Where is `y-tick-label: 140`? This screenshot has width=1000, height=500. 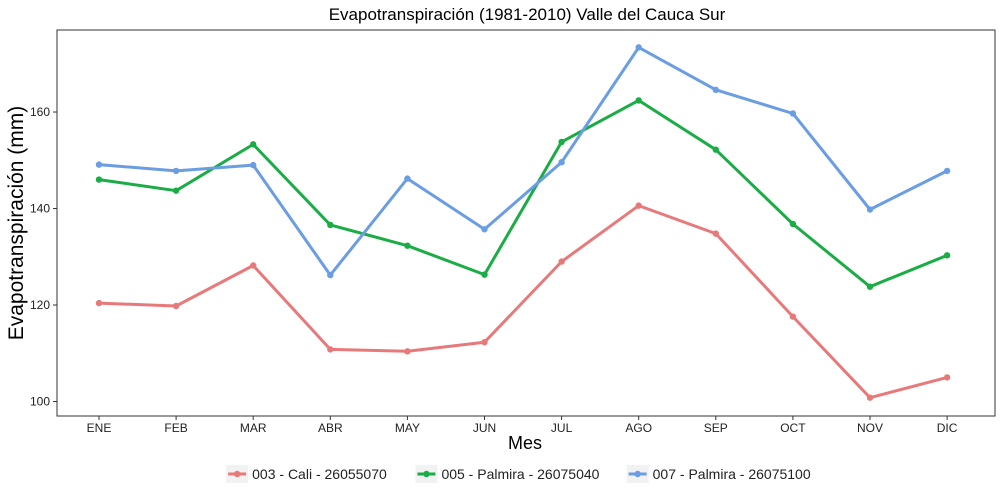 y-tick-label: 140 is located at coordinates (40, 209).